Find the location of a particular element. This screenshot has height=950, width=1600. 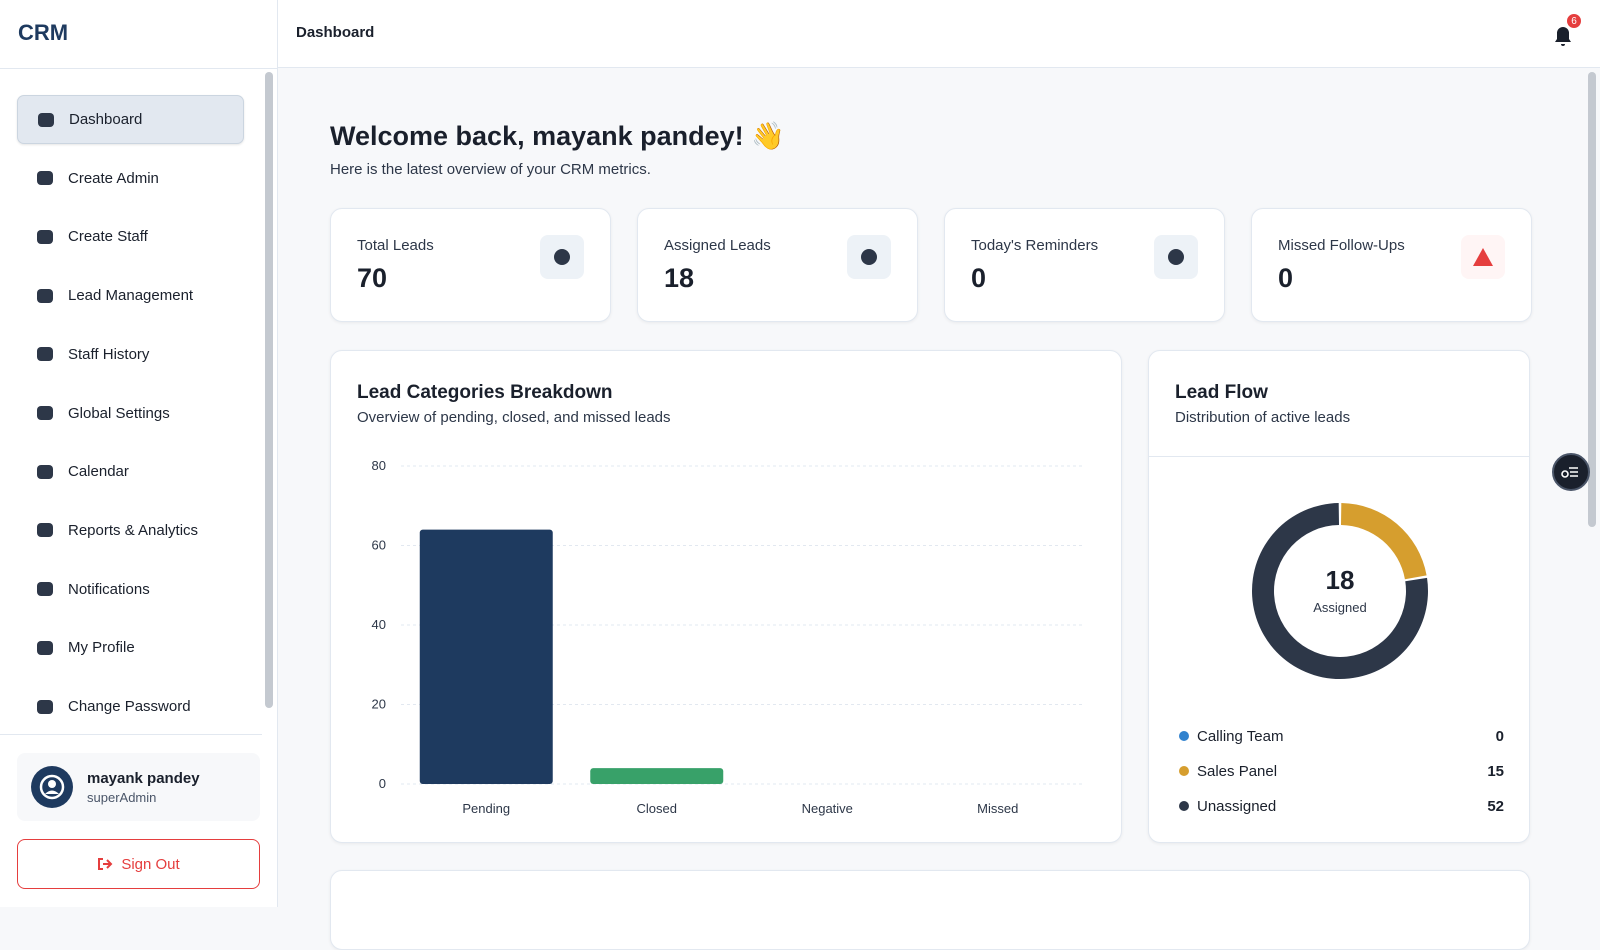

page-title: Dashboard is located at coordinates (335, 32).